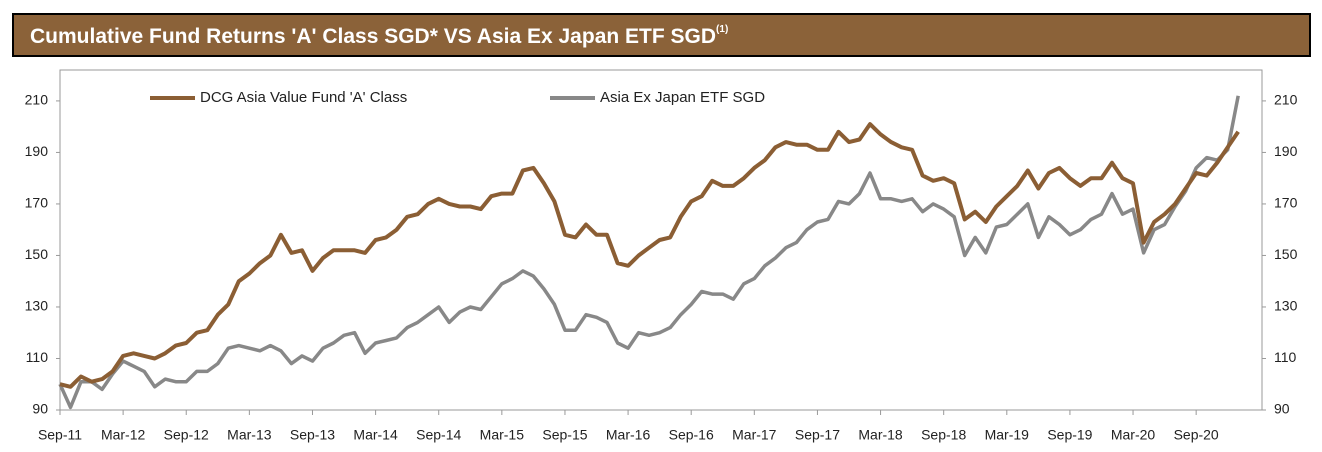  Describe the element at coordinates (691, 435) in the screenshot. I see `x-tick-label: Sep-16` at that location.